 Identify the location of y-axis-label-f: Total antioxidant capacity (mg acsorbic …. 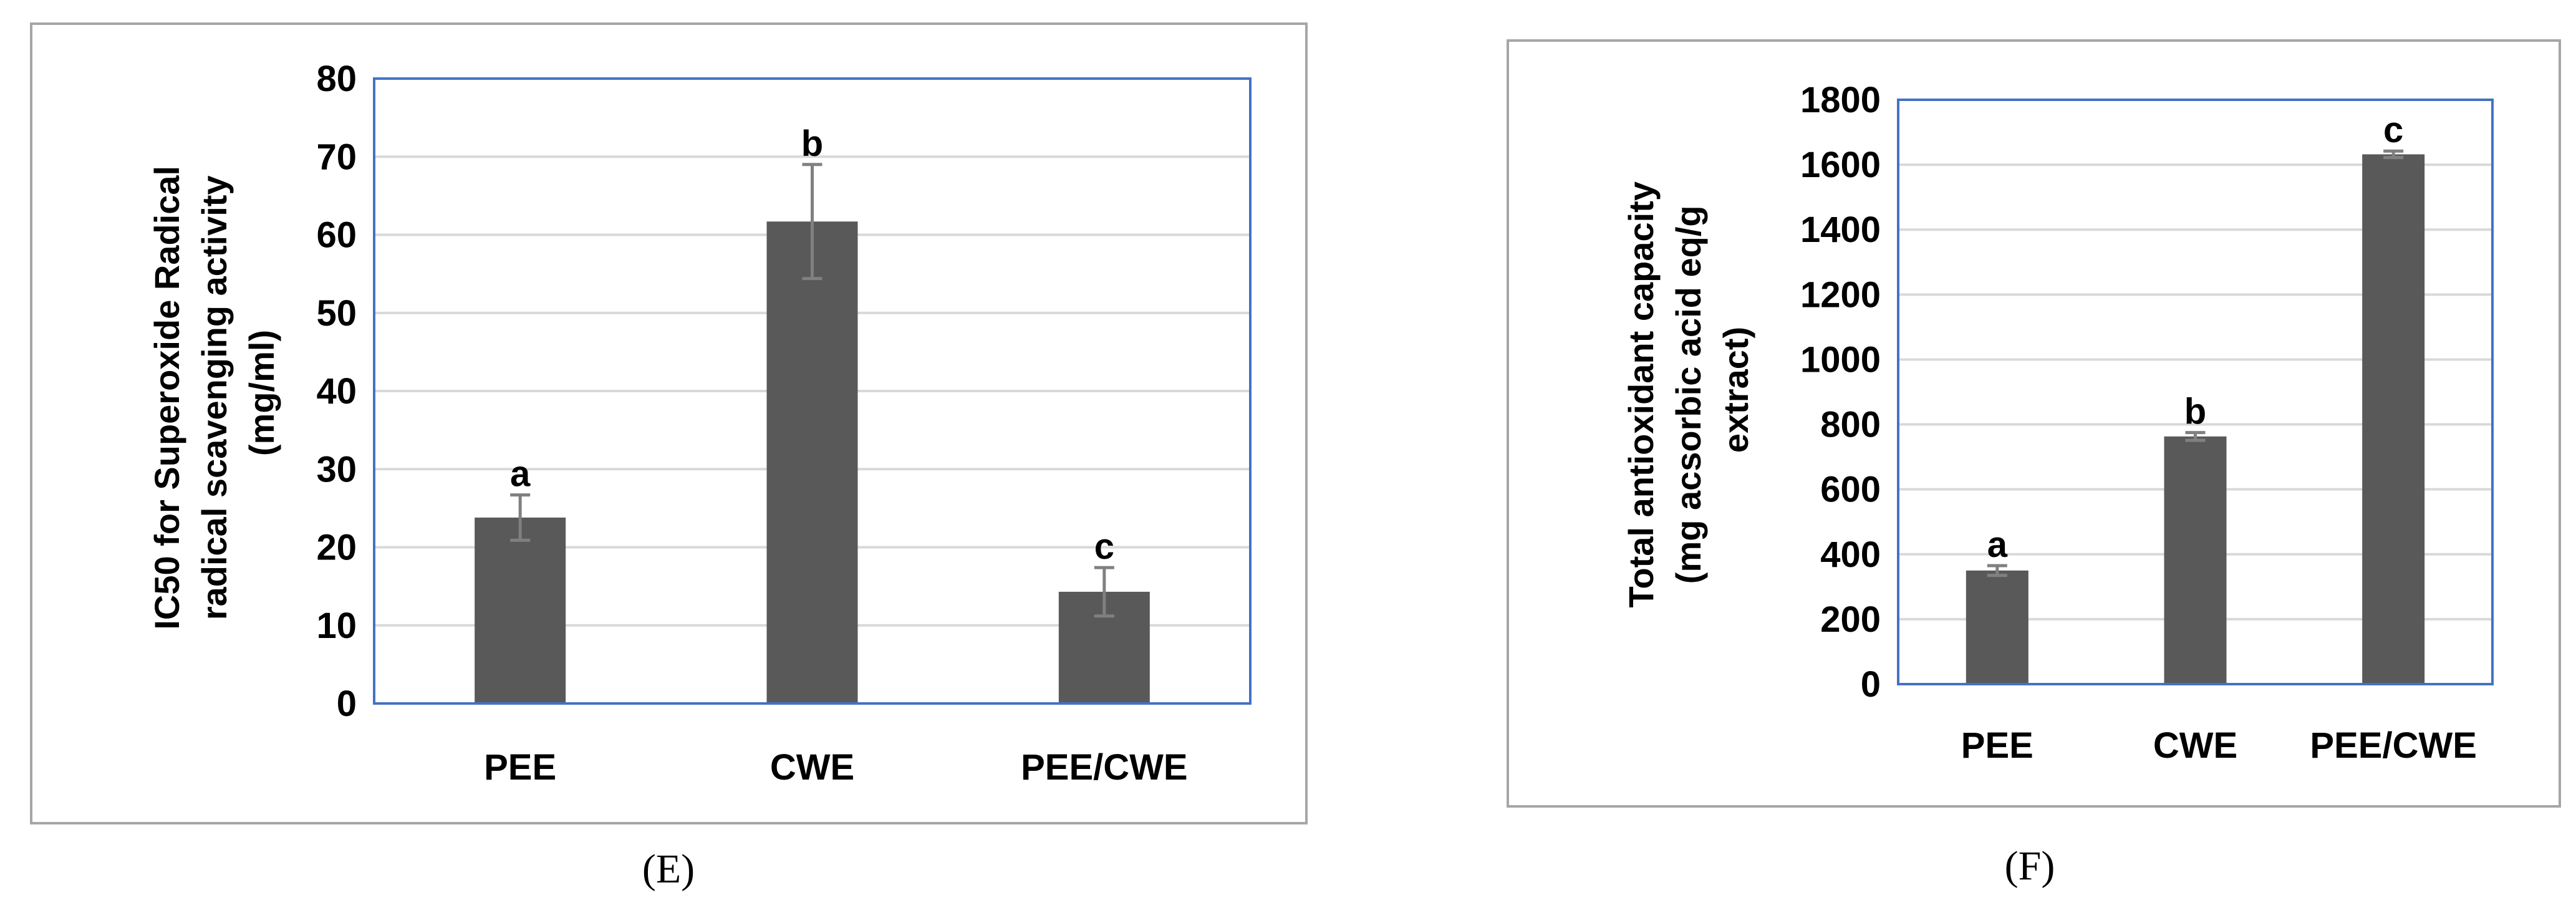
(1688, 390).